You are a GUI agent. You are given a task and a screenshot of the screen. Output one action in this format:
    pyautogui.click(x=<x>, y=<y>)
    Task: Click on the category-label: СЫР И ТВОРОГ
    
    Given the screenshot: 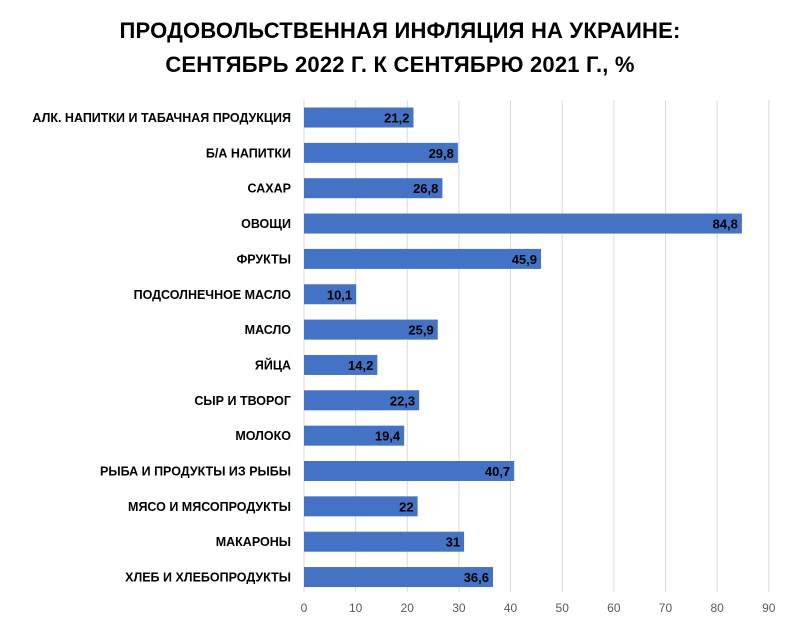 What is the action you would take?
    pyautogui.click(x=242, y=401)
    